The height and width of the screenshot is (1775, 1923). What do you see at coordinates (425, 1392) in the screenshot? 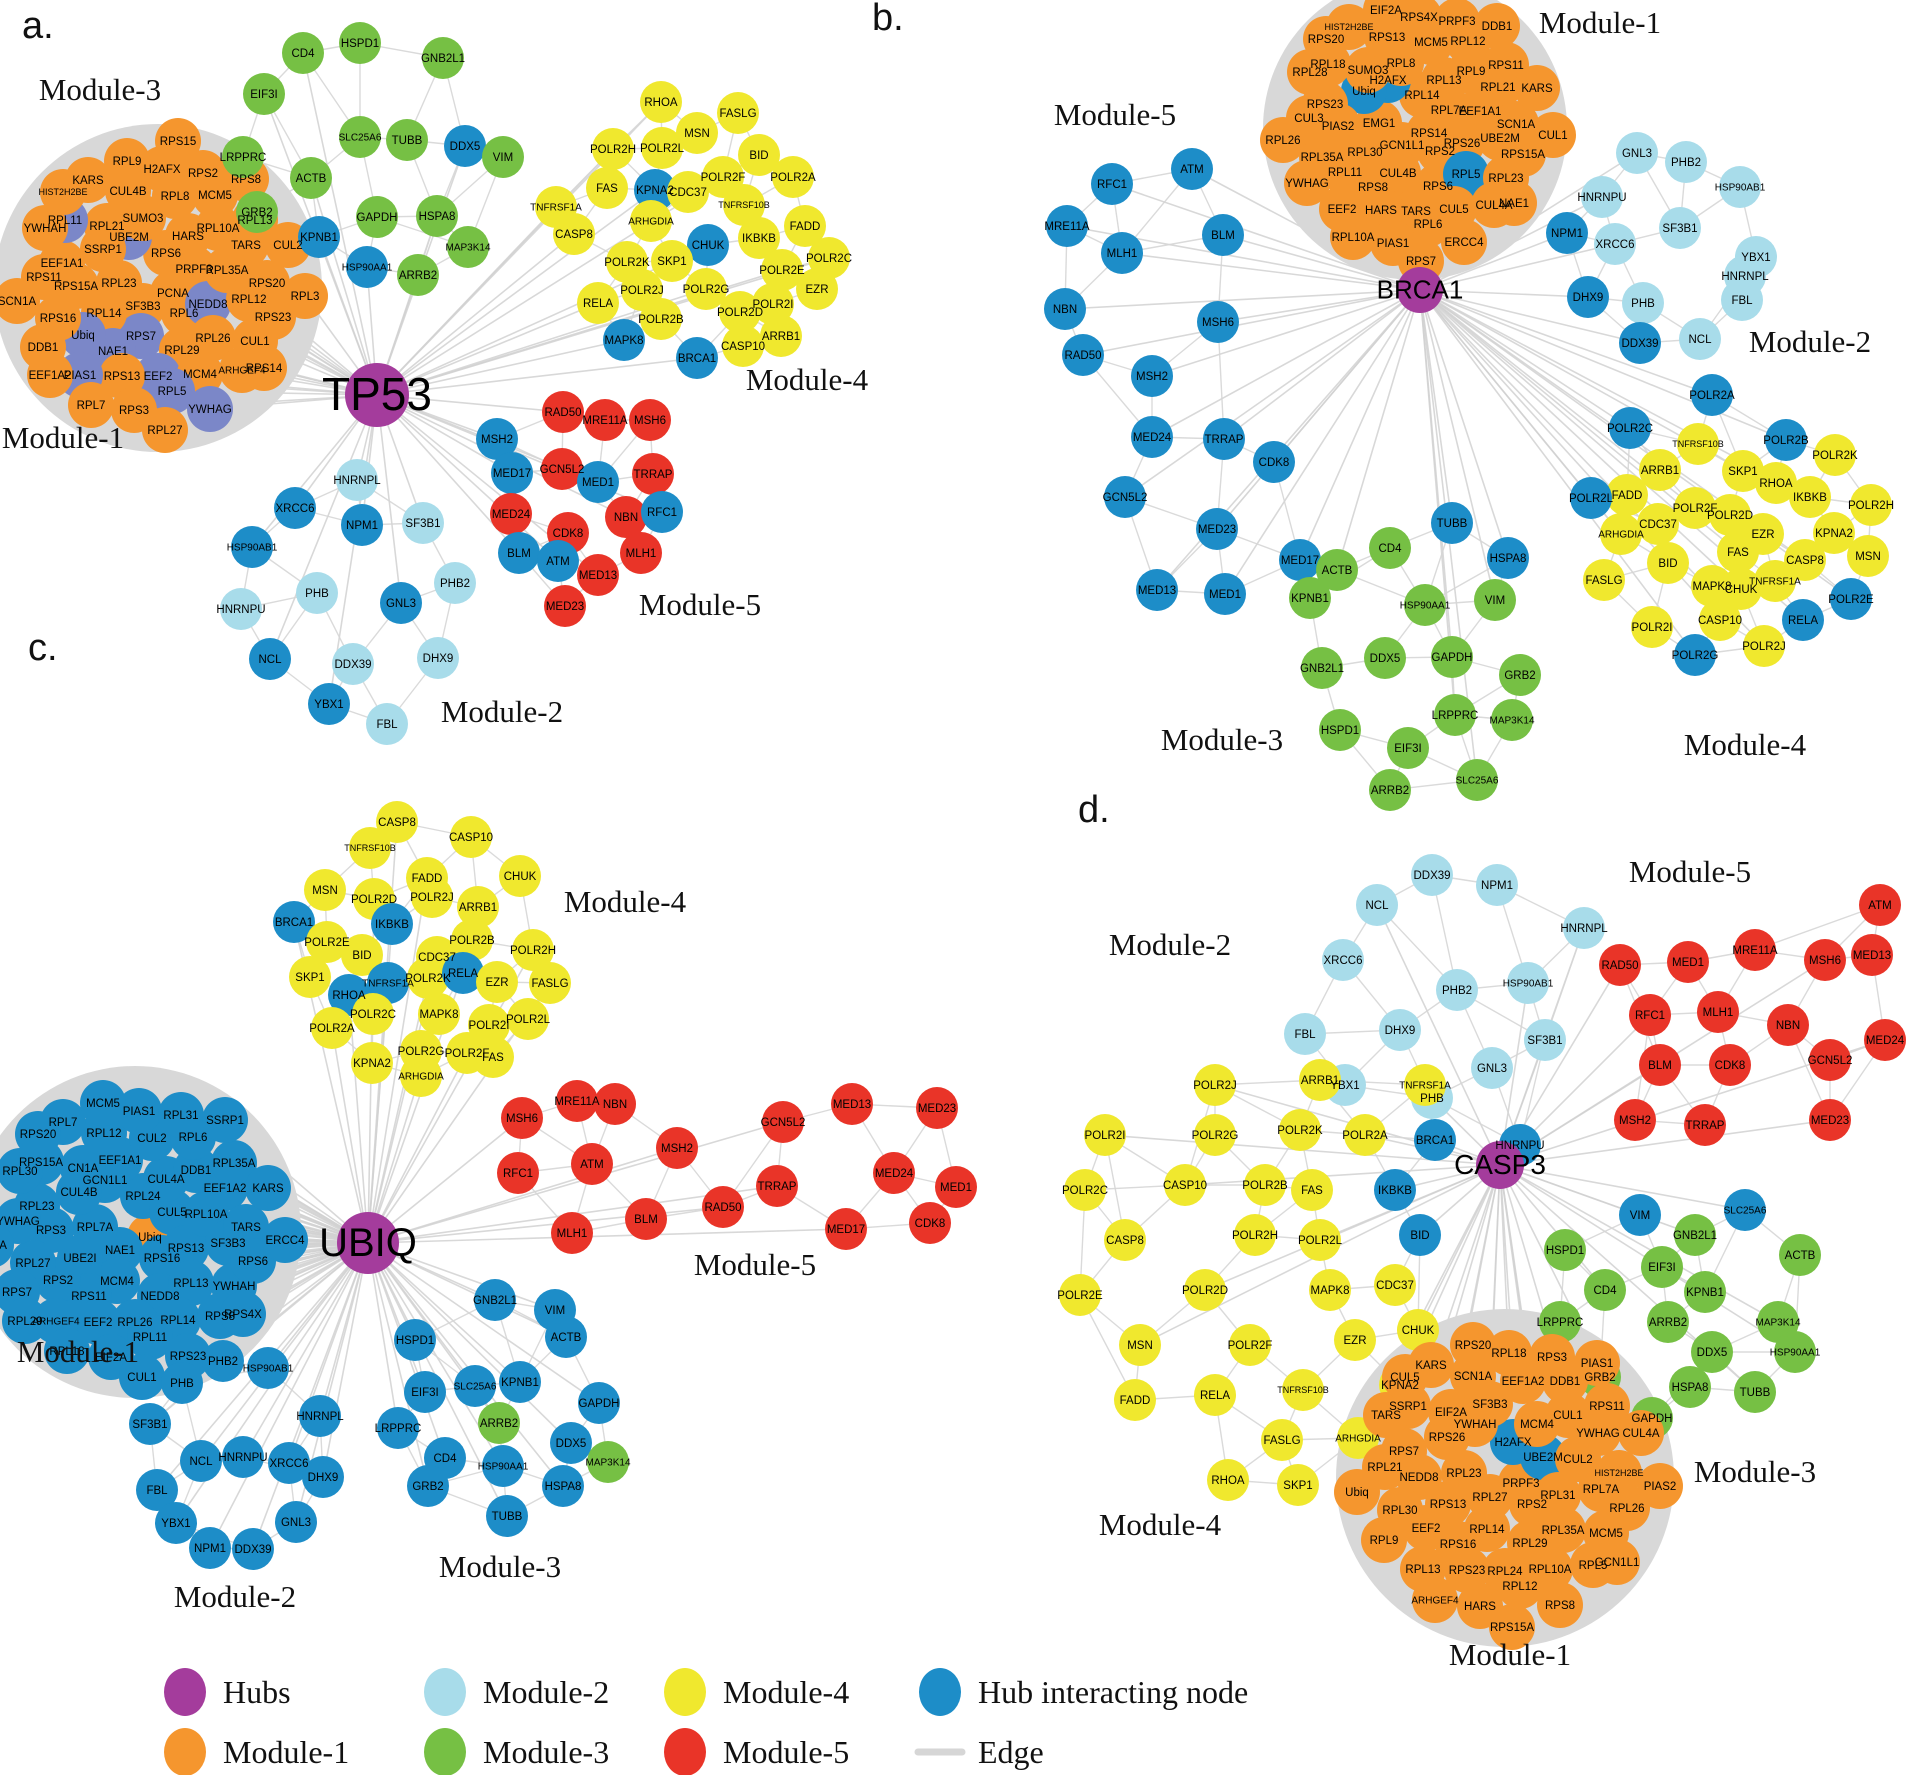
I see `gene-node-c-EIF3I` at bounding box center [425, 1392].